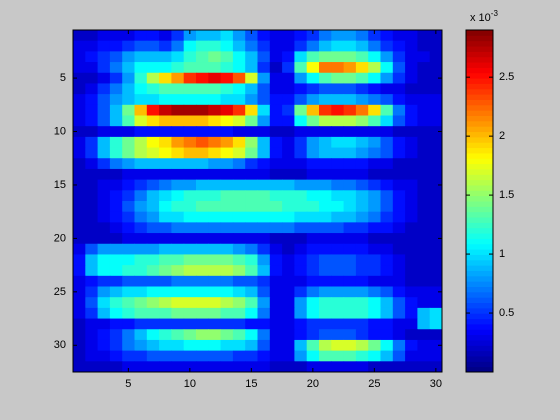 This screenshot has height=420, width=560. I want to click on x-tick-label: 20, so click(313, 384).